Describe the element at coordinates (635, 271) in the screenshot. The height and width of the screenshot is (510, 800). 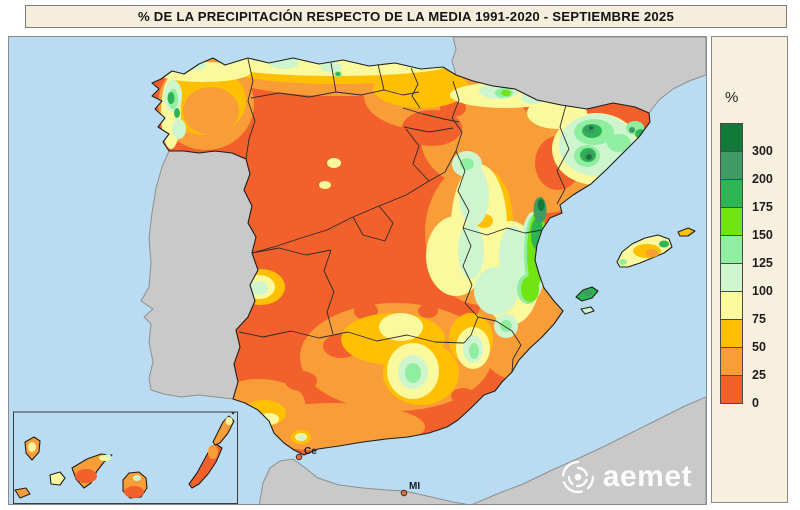
I see `balearic-islands` at that location.